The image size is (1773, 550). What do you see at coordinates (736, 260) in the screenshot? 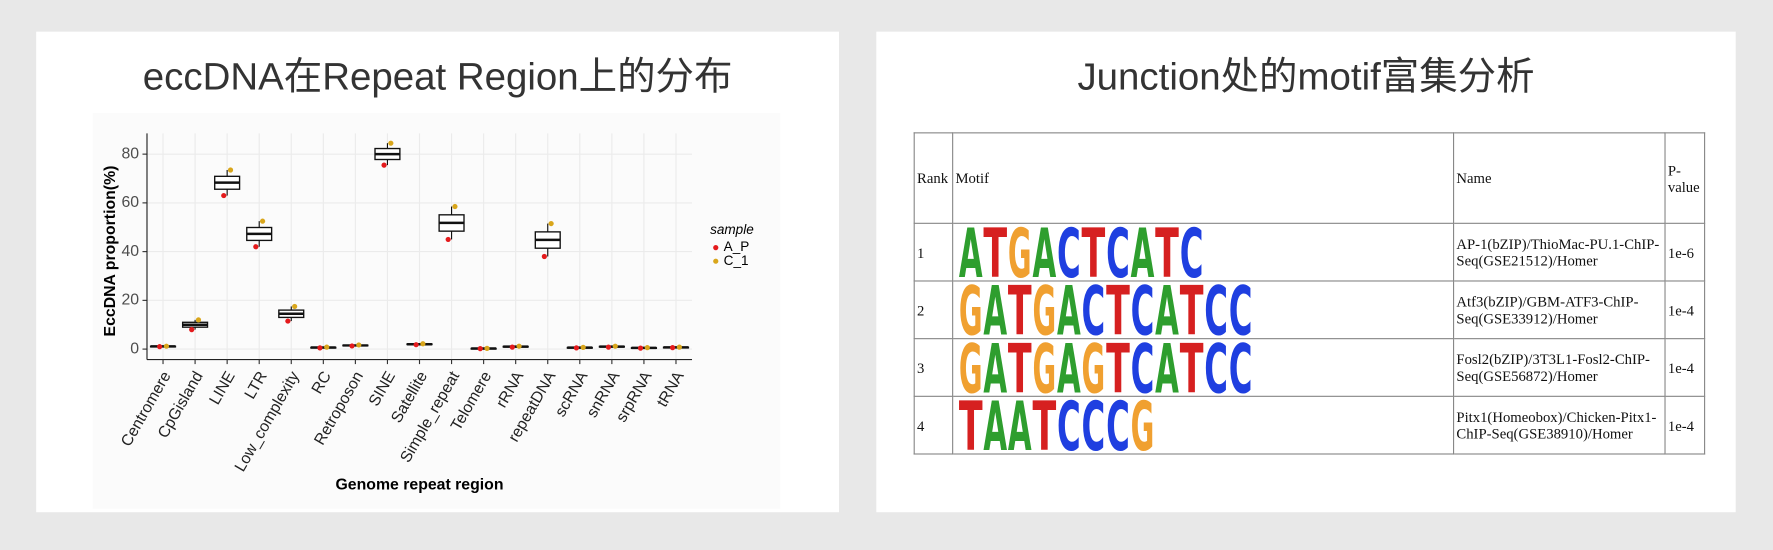
I see `legend-label: C_1` at bounding box center [736, 260].